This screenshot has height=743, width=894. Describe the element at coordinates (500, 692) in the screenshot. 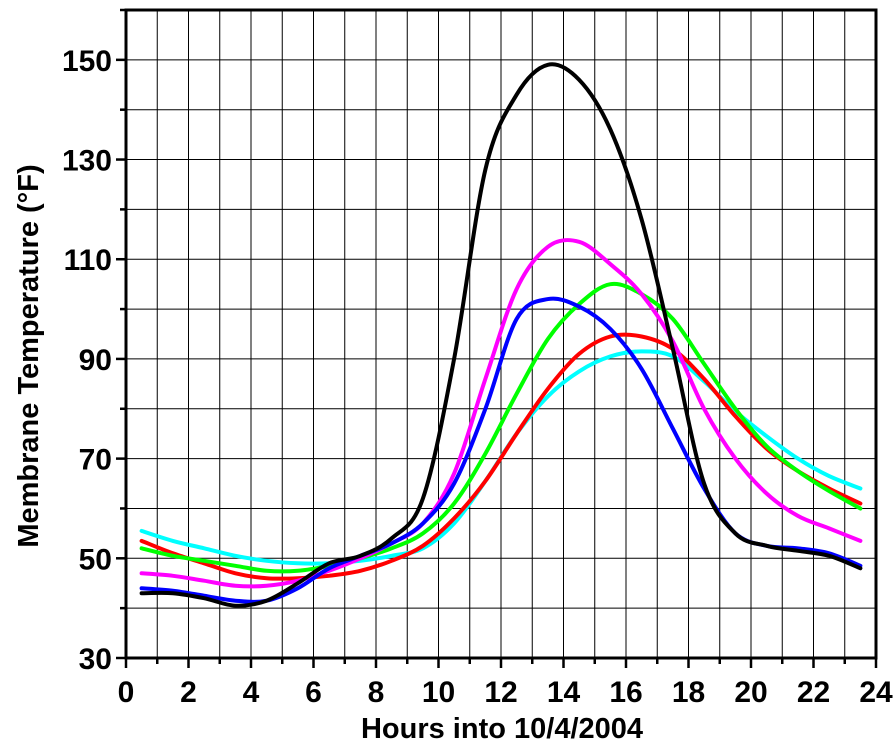

I see `x-tick-label: 12` at that location.